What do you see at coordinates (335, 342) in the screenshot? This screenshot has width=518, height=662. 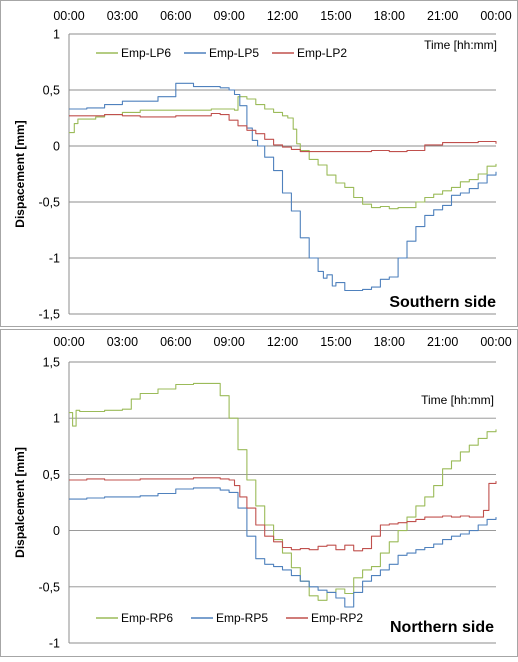 I see `chart2-x-tick-label: 15:00` at bounding box center [335, 342].